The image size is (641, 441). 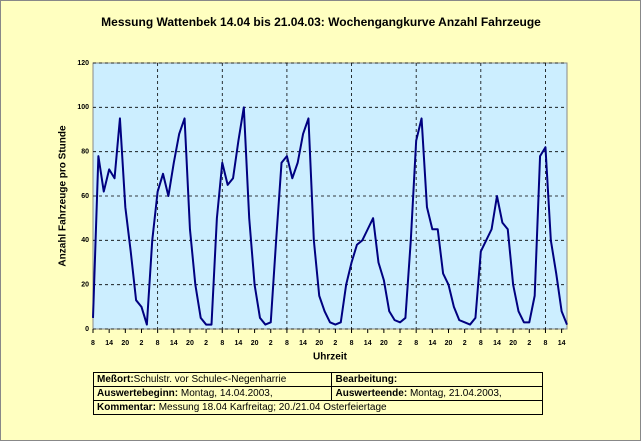 What do you see at coordinates (85, 152) in the screenshot?
I see `y-tick-label: 80` at bounding box center [85, 152].